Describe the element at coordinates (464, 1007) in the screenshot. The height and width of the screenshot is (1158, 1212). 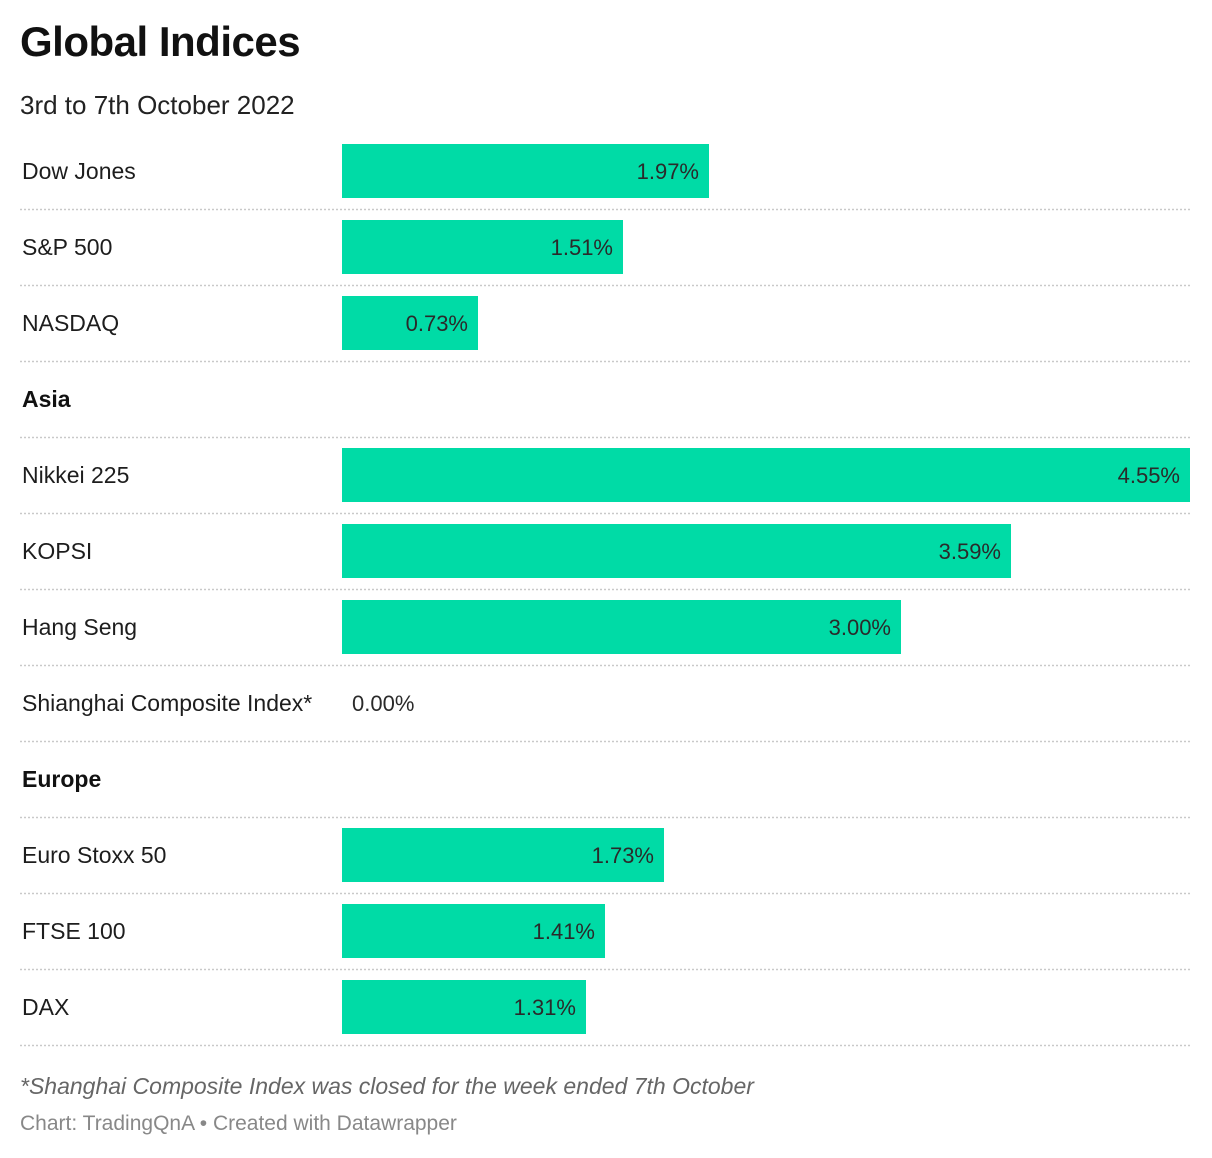
I see `bar-dax` at that location.